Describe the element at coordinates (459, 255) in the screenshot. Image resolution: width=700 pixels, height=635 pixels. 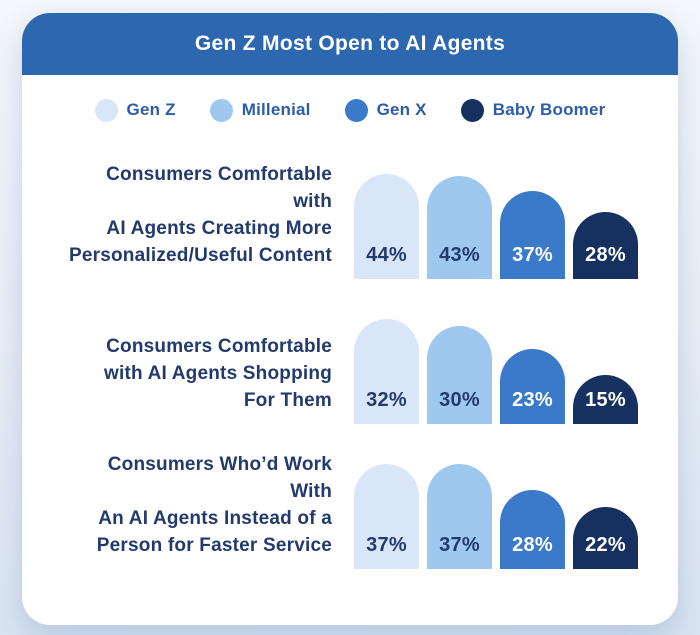
I see `bar-value-label: 43%` at that location.